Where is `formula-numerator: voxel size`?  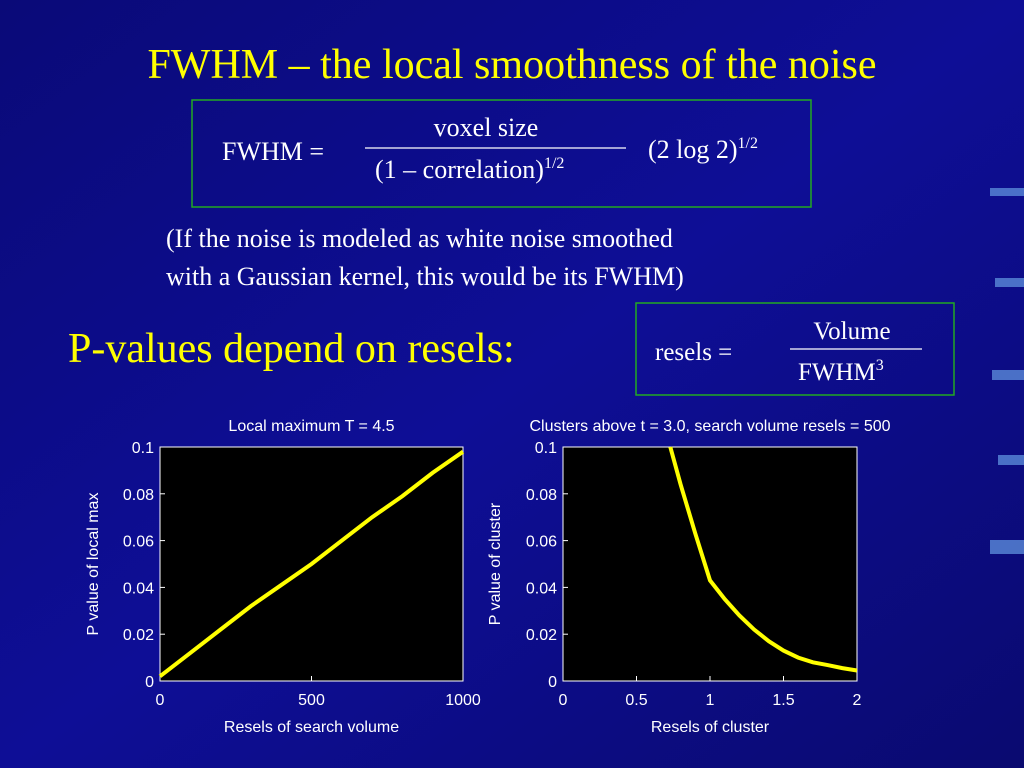 formula-numerator: voxel size is located at coordinates (486, 127).